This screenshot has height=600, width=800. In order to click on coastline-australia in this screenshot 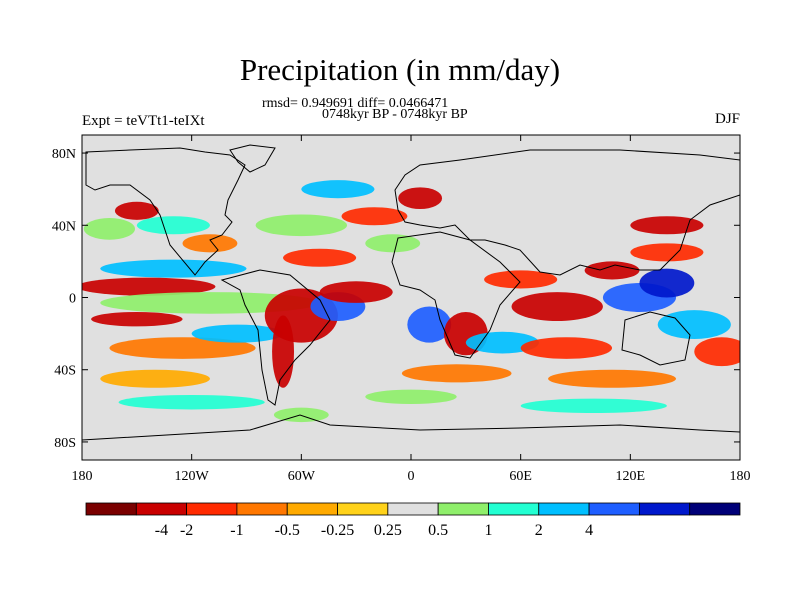, I will do `click(656, 338)`.